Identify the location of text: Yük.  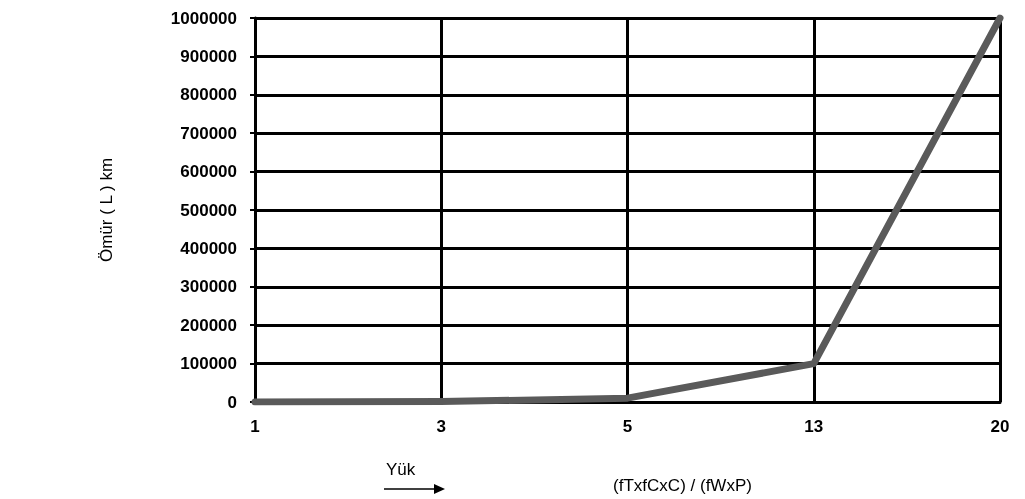
(401, 470).